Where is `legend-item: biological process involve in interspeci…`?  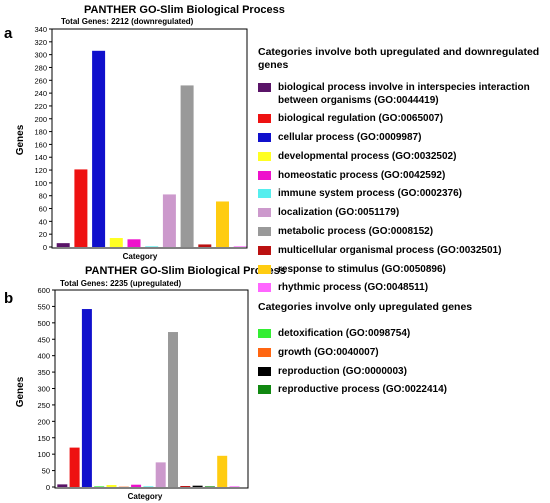
legend-item: biological process involve in interspeci… is located at coordinates (403, 94).